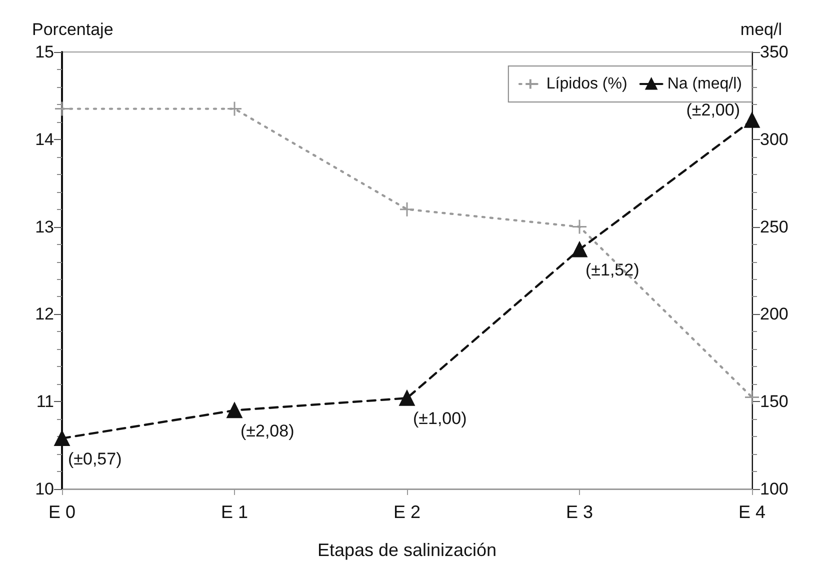  Describe the element at coordinates (774, 52) in the screenshot. I see `y2-tick-label: 350` at that location.